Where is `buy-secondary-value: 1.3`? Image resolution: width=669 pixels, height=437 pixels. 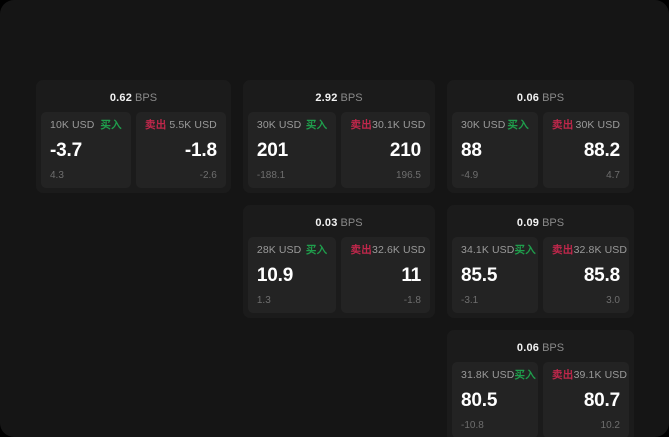
buy-secondary-value: 1.3 is located at coordinates (263, 300).